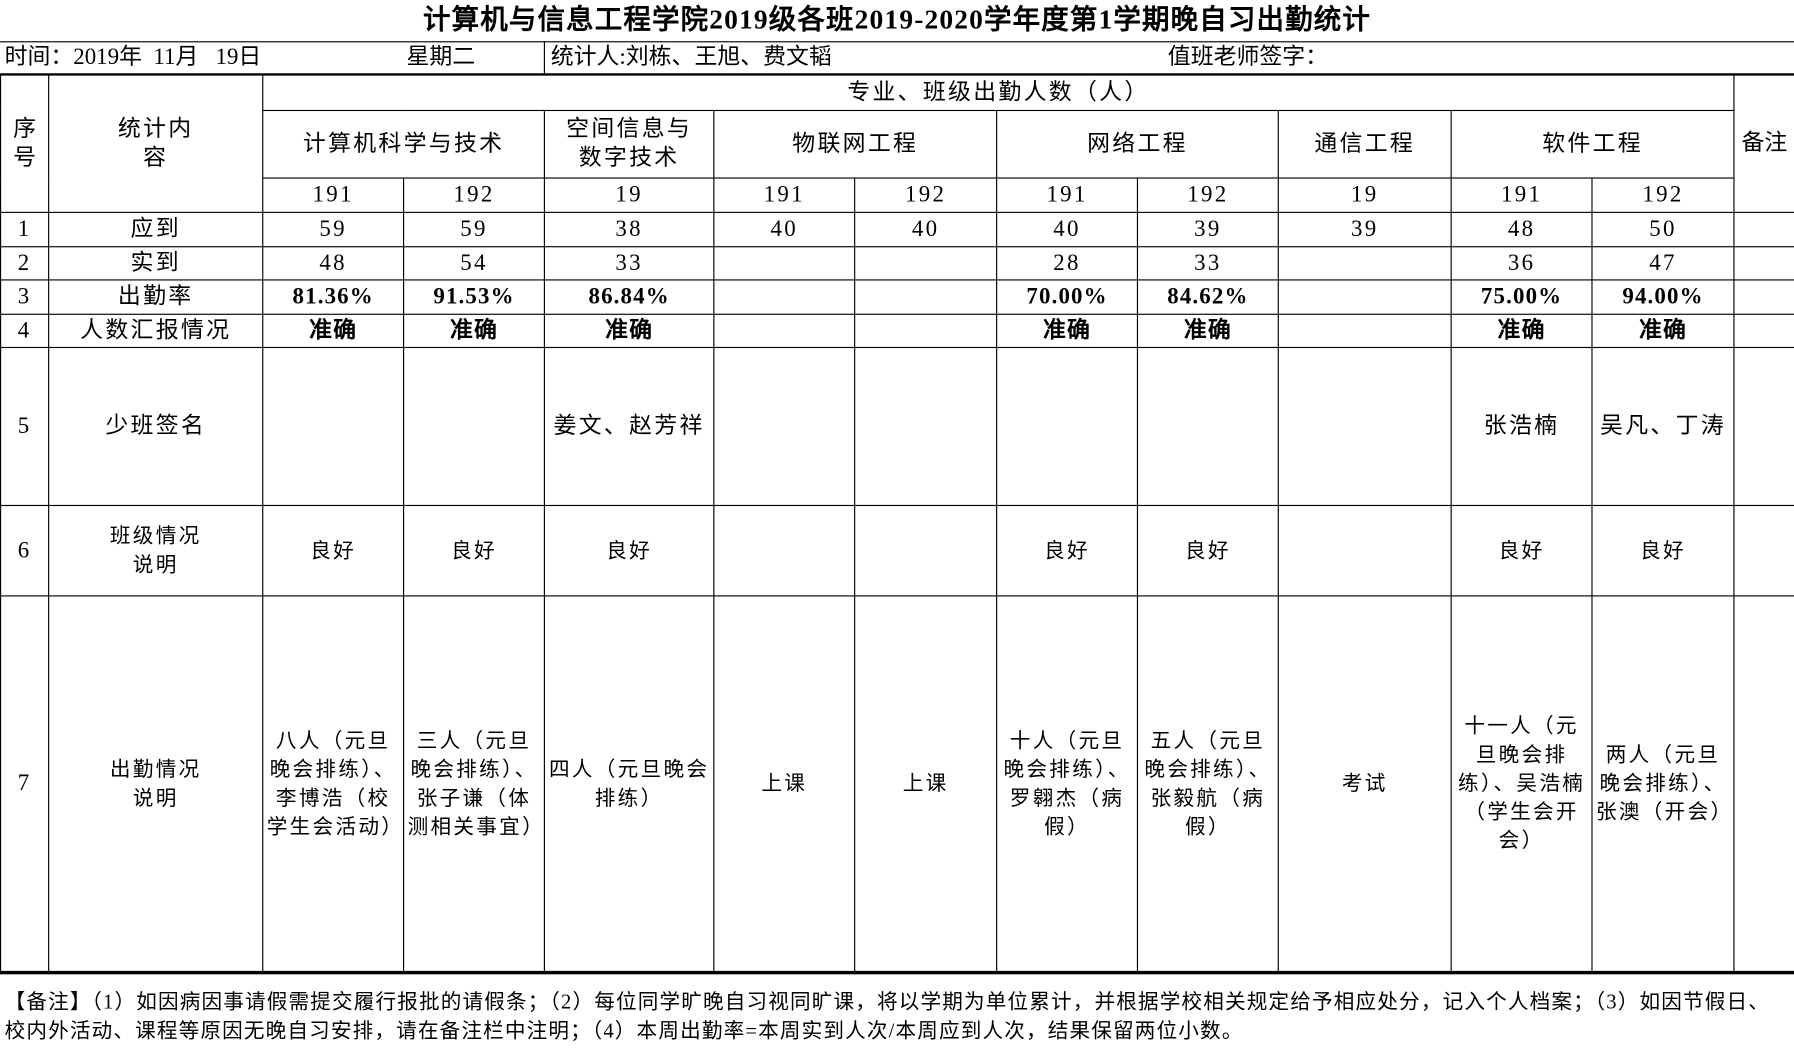  I want to click on table-cell: 39, so click(1364, 229).